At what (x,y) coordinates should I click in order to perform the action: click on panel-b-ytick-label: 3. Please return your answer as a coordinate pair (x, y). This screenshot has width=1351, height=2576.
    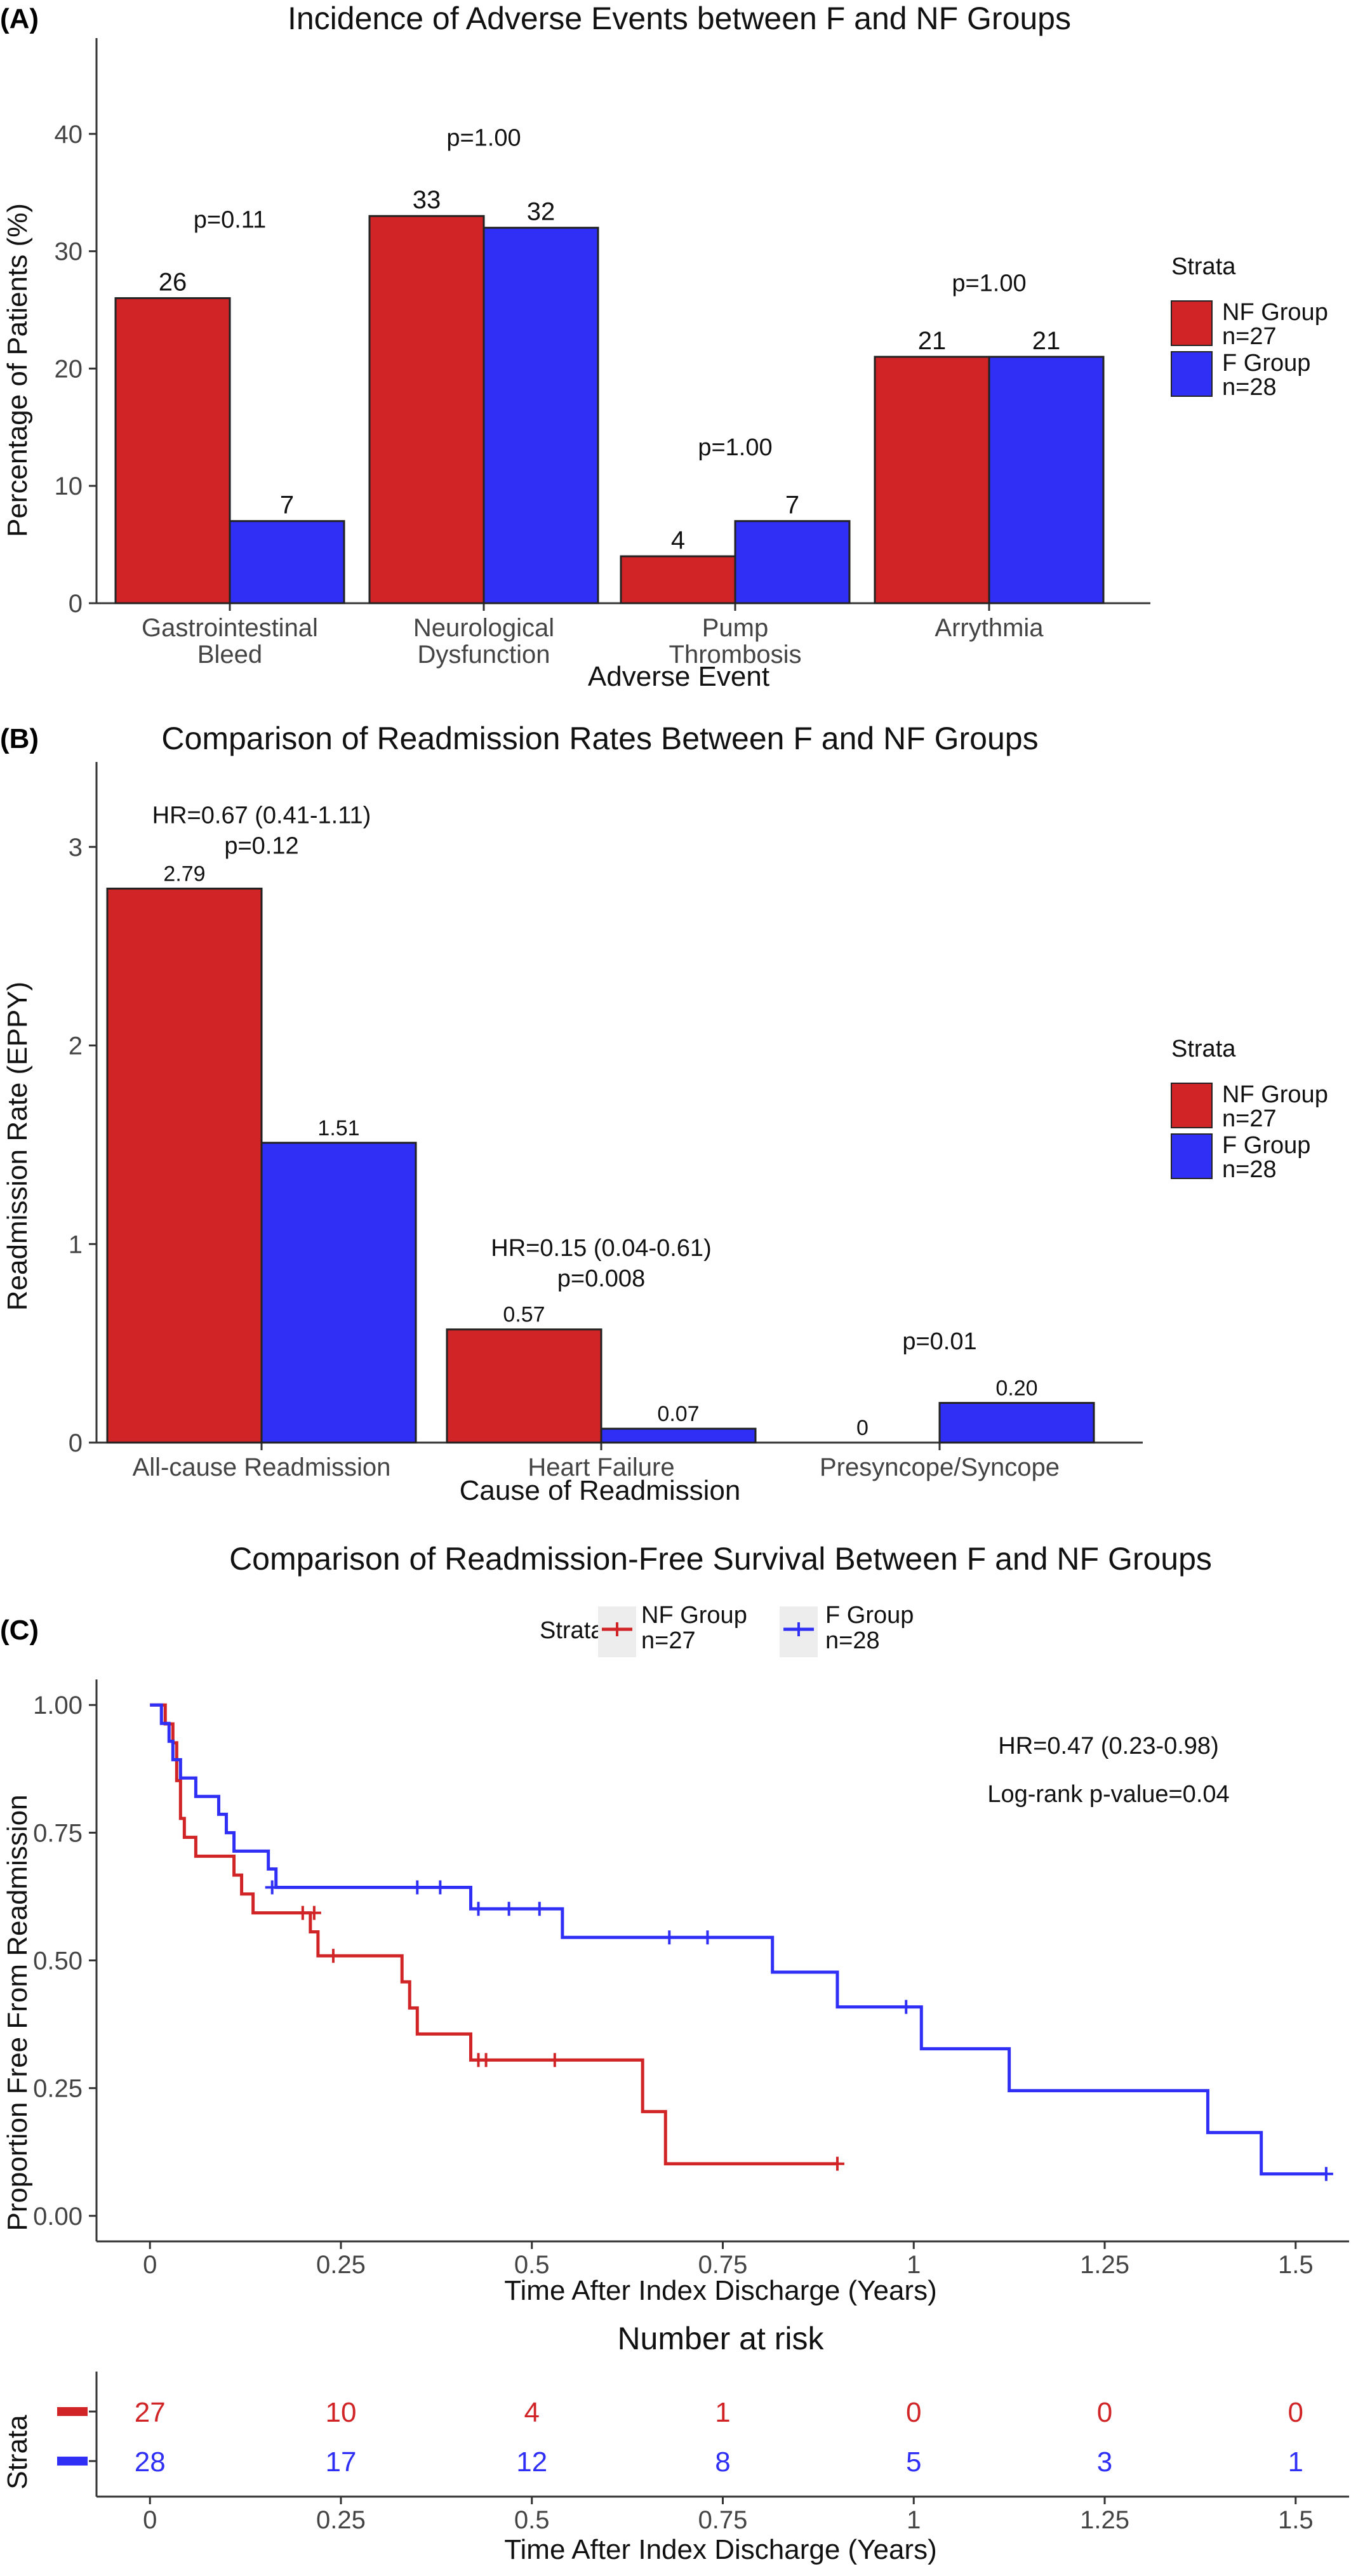
    Looking at the image, I should click on (76, 848).